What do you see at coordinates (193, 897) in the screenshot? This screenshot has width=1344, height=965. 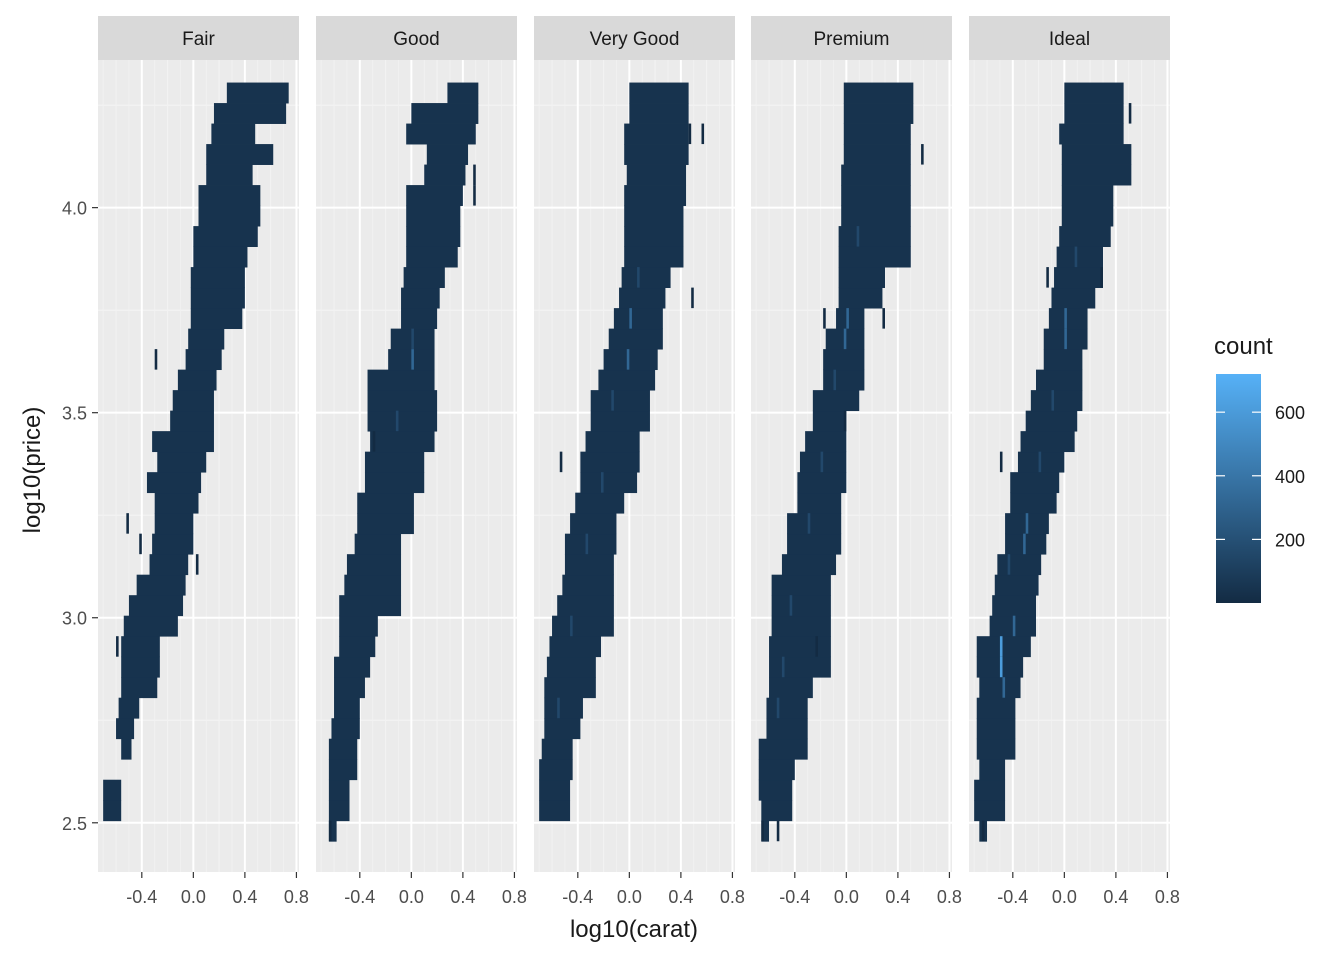 I see `x-tick-label: 0.0` at bounding box center [193, 897].